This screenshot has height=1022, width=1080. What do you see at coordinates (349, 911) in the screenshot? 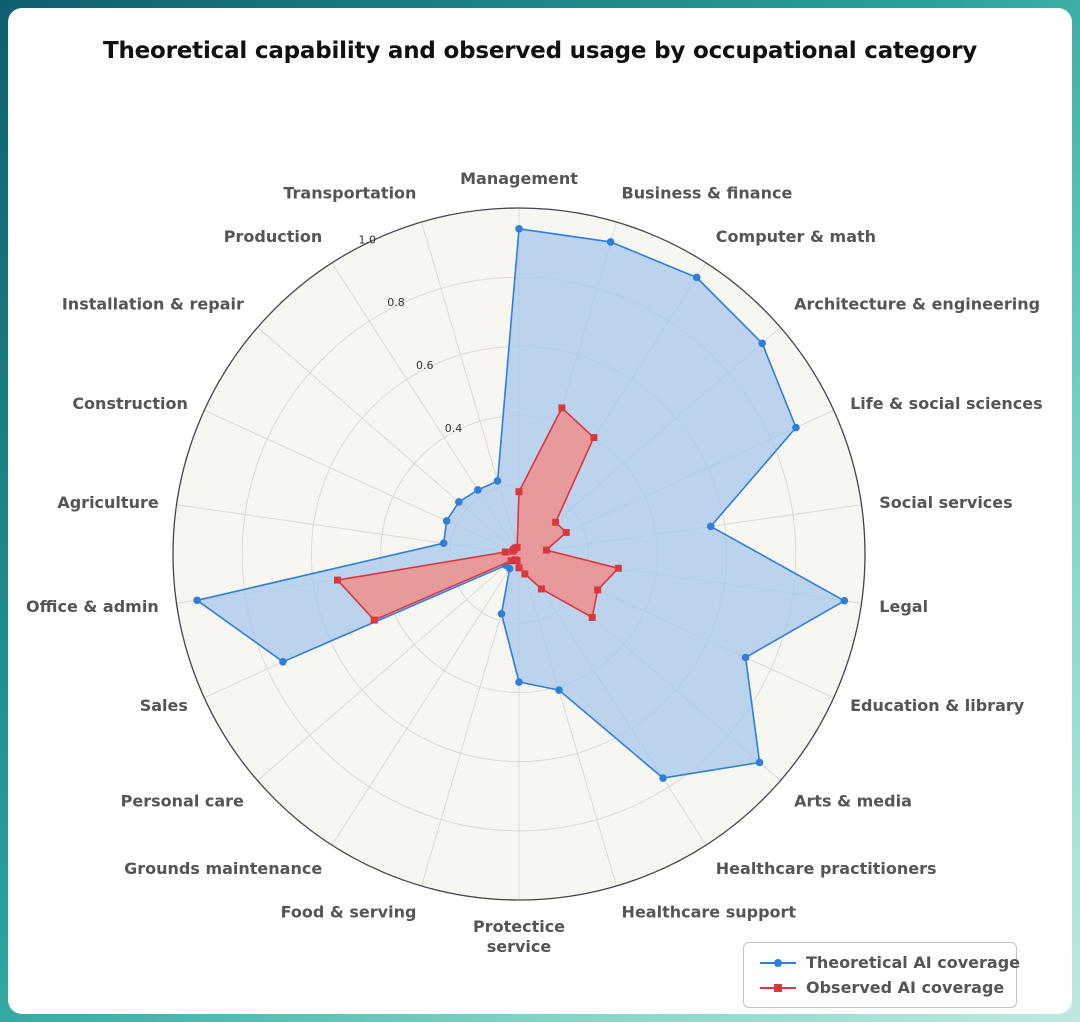
I see `category-label: Food & serving` at bounding box center [349, 911].